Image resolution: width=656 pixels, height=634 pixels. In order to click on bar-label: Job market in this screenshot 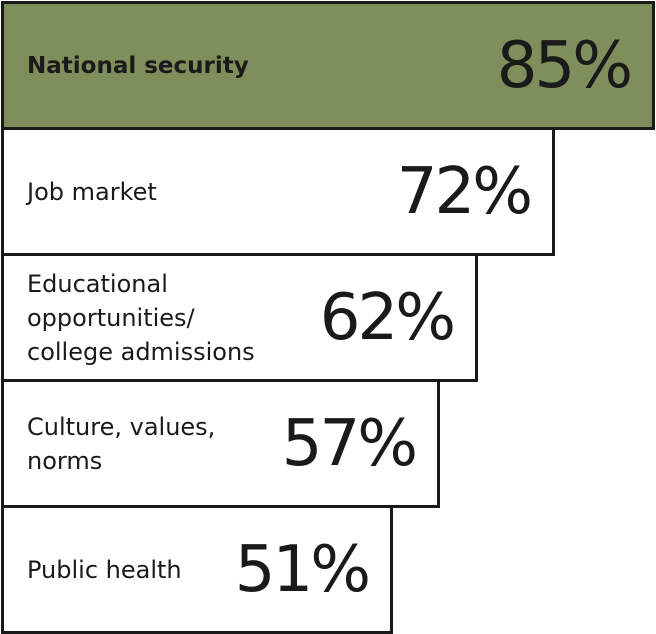, I will do `click(92, 191)`.